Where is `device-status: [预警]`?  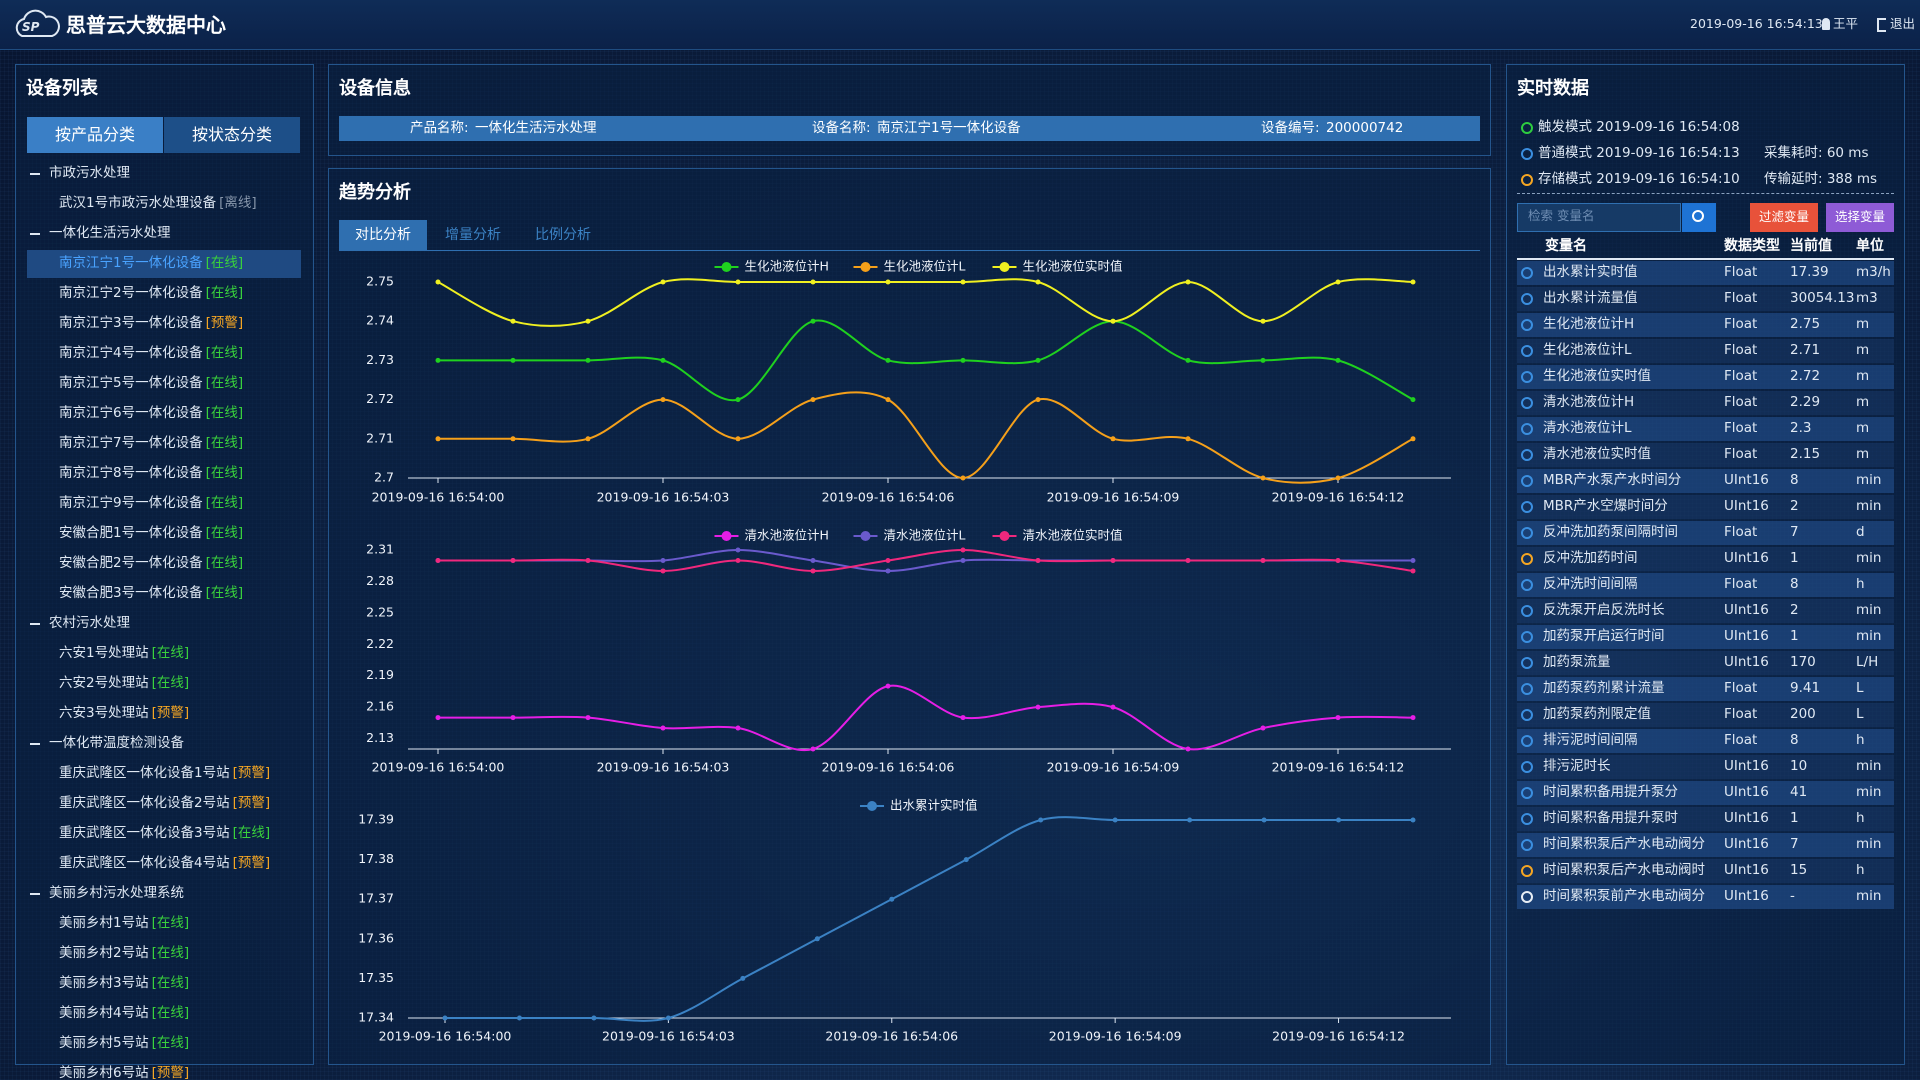
device-status: [预警] is located at coordinates (251, 803).